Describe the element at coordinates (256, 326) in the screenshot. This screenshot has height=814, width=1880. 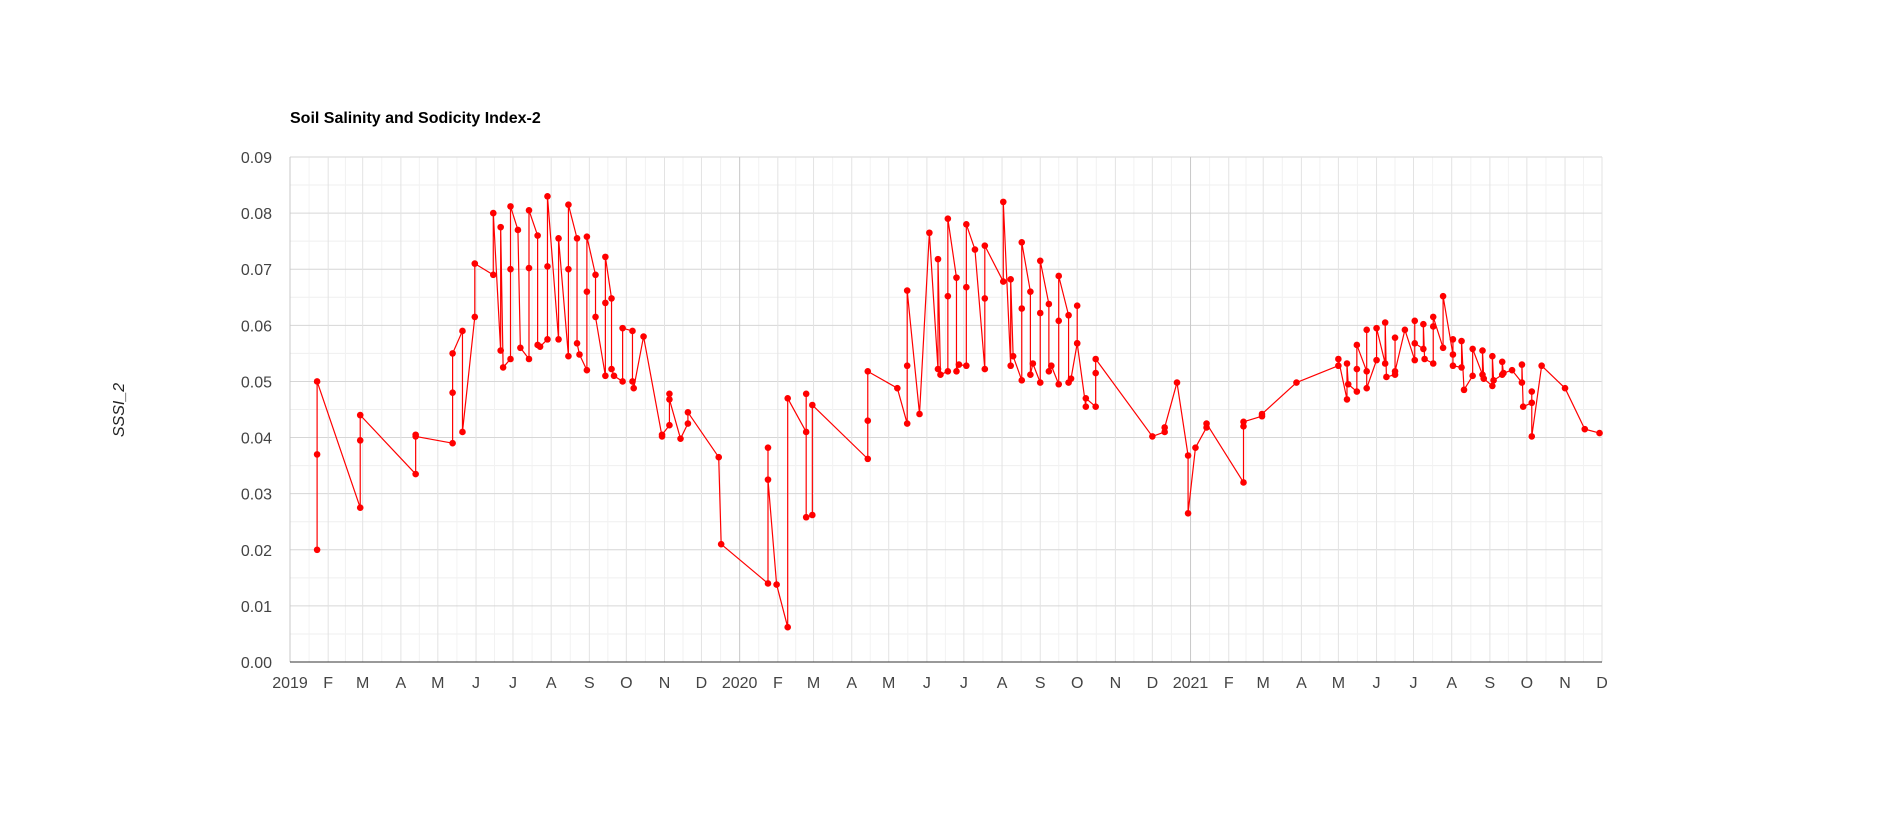
I see `y-tick-label: 0.06` at that location.